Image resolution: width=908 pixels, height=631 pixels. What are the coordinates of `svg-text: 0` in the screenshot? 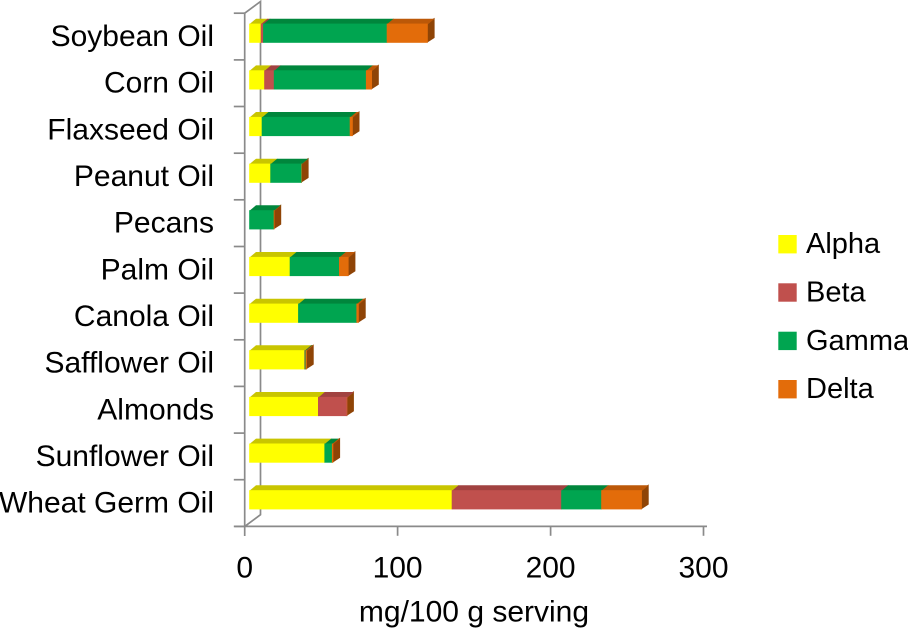 It's located at (244, 568).